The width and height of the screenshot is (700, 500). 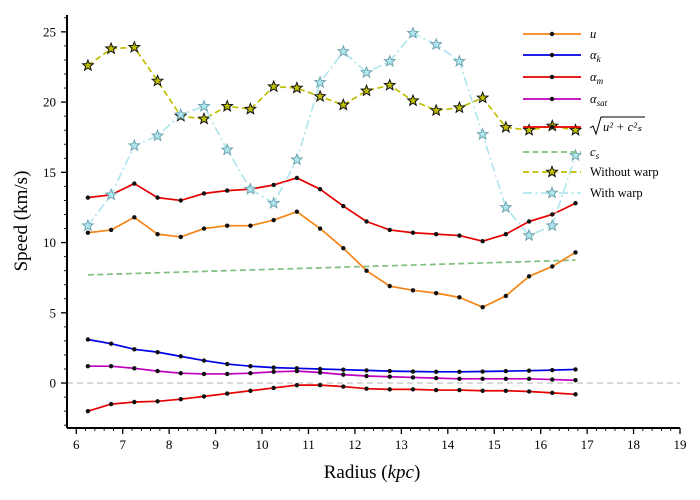 I want to click on series-cs, so click(x=331, y=267).